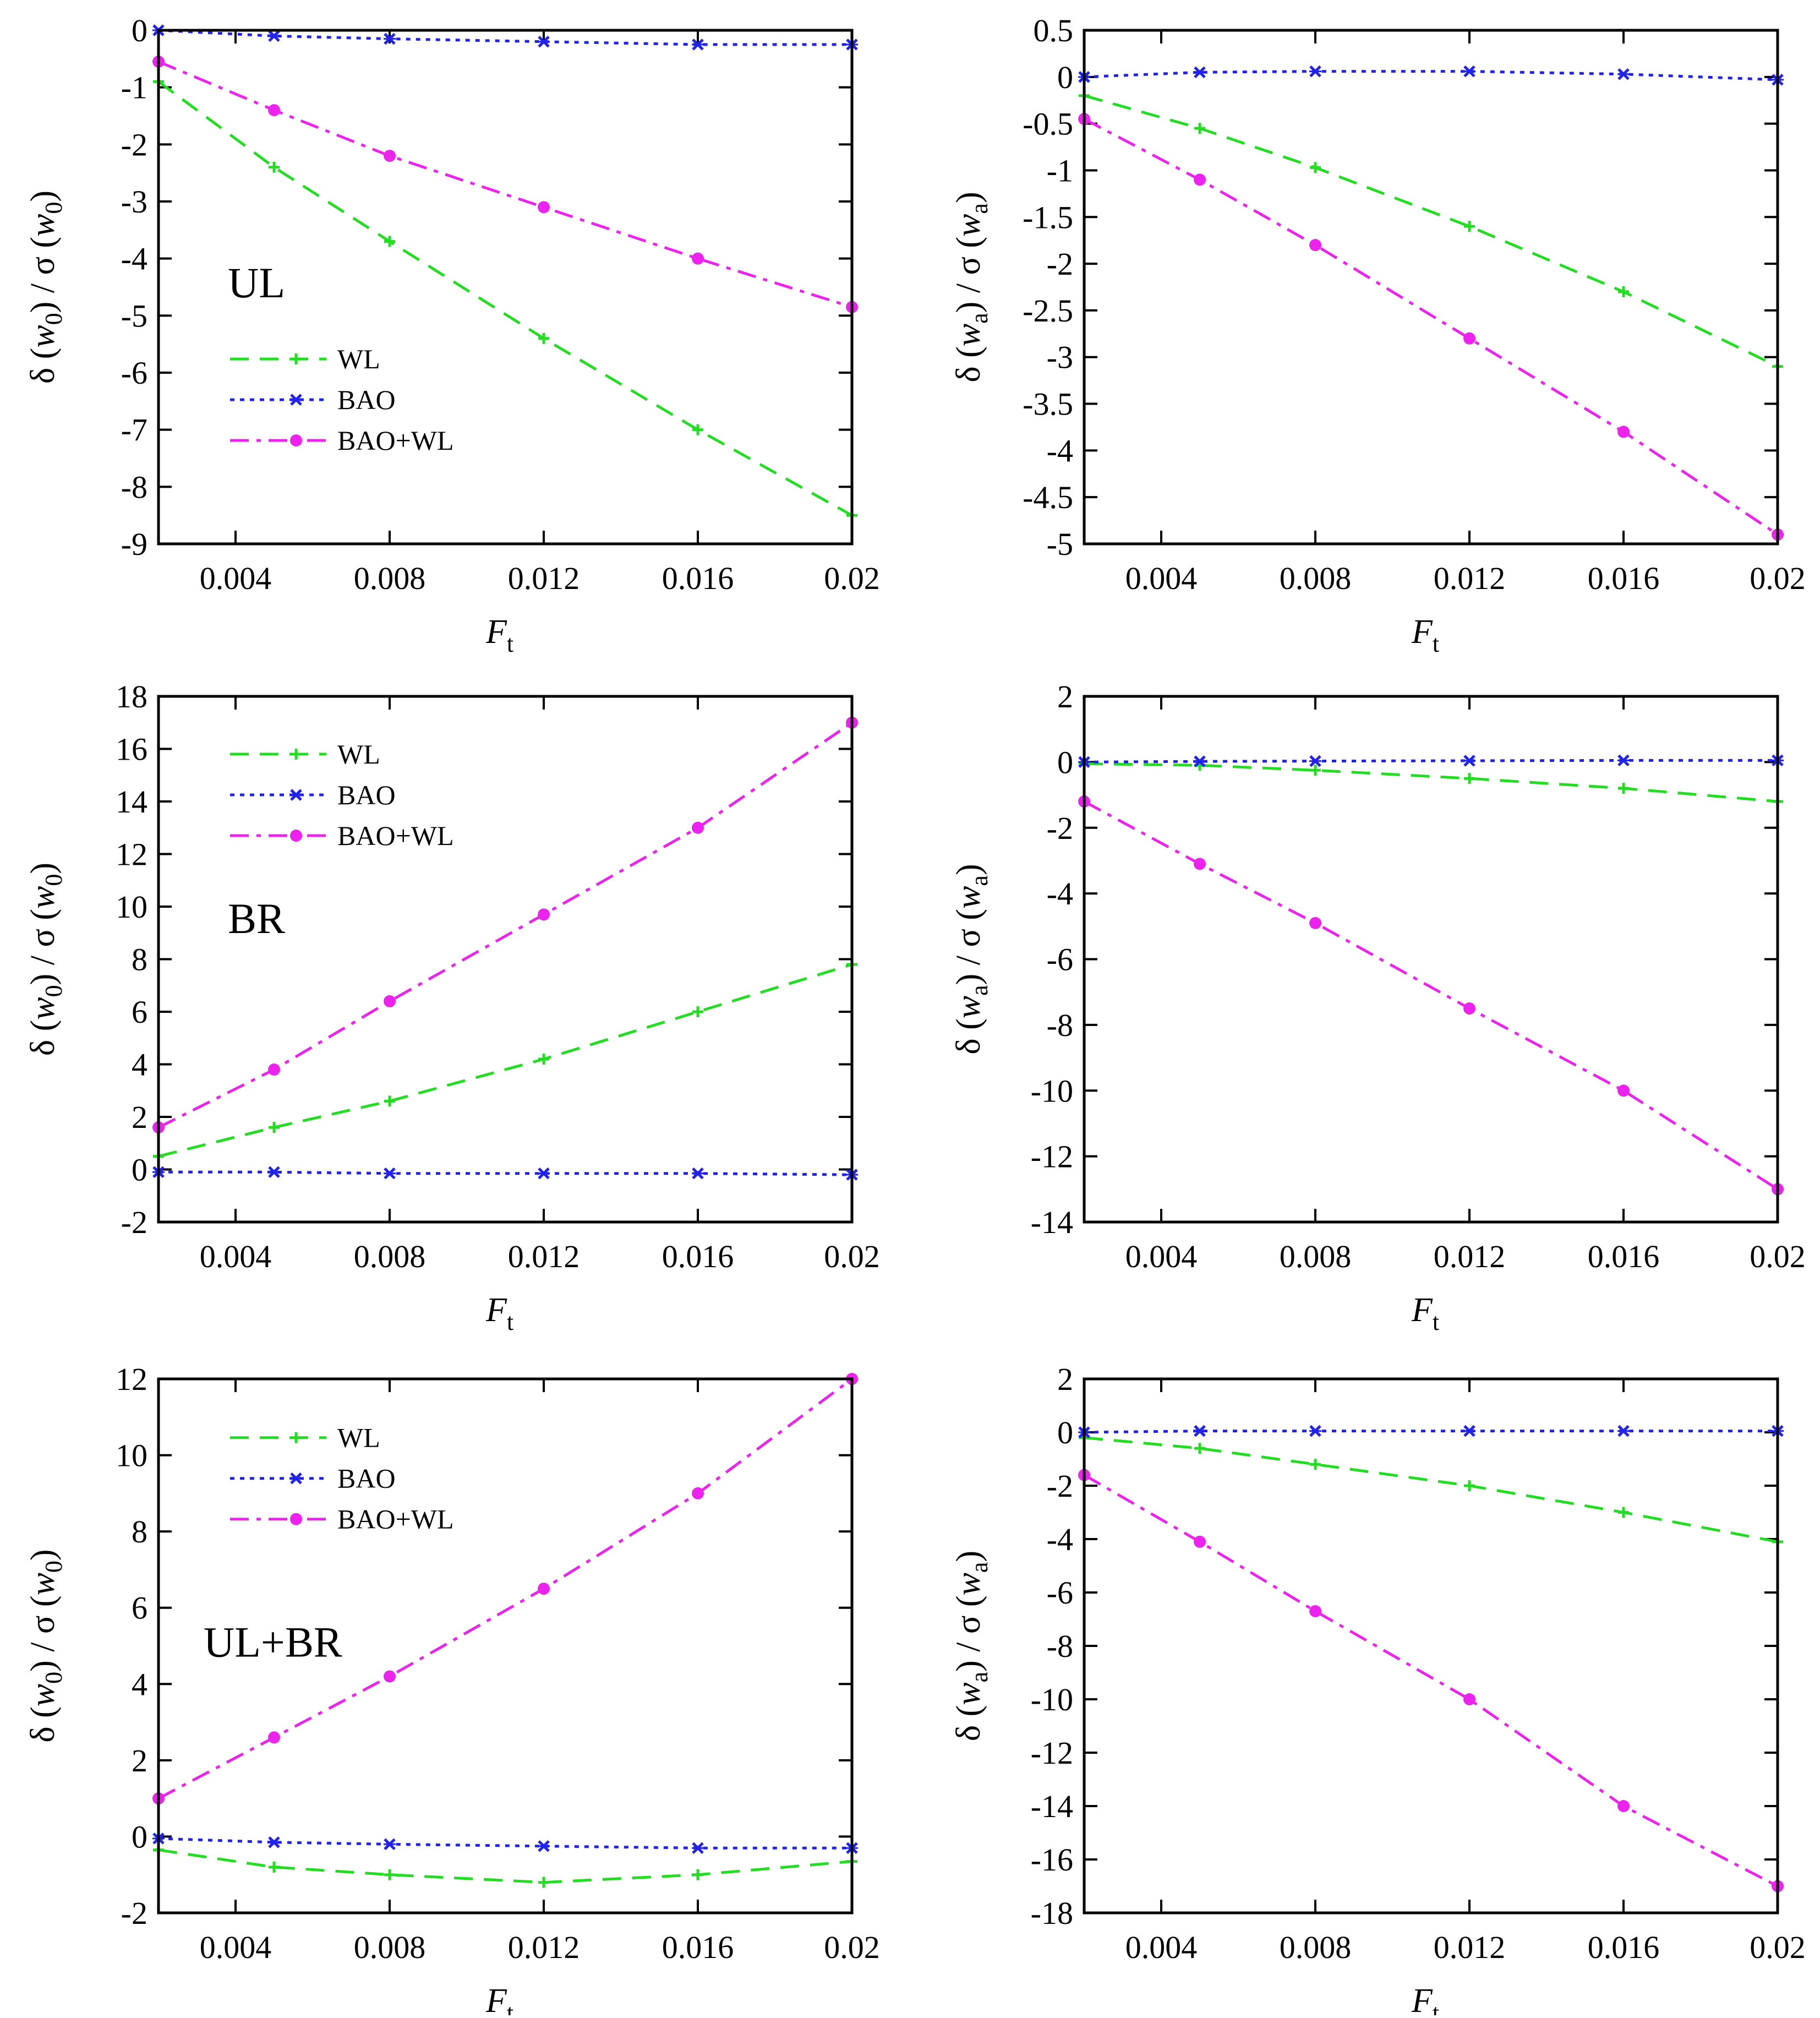 This screenshot has height=2018, width=1820. Describe the element at coordinates (1431, 782) in the screenshot. I see `chart-4-series-wl-line` at that location.